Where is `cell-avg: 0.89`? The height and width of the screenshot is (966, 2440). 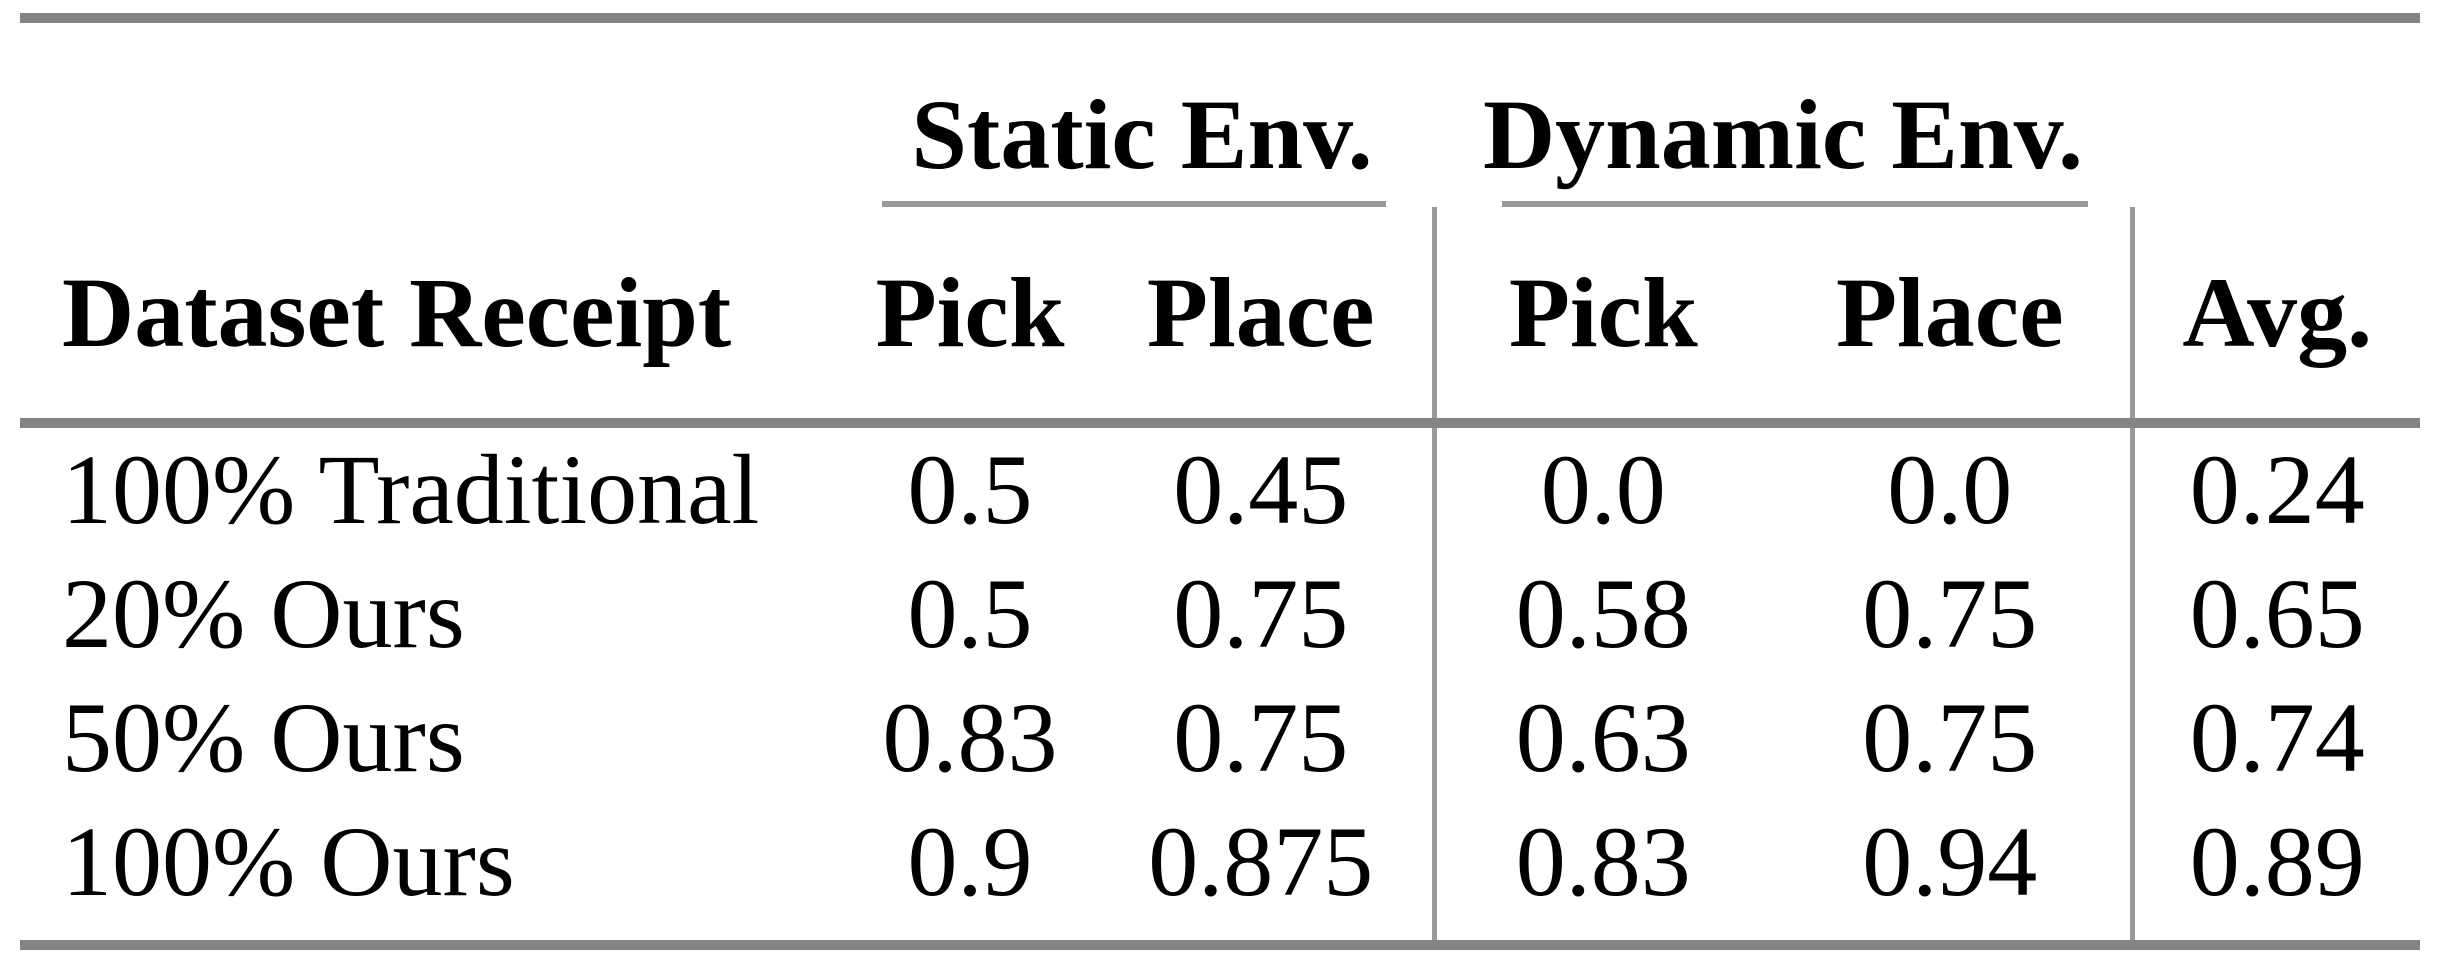
cell-avg: 0.89 is located at coordinates (2275, 862).